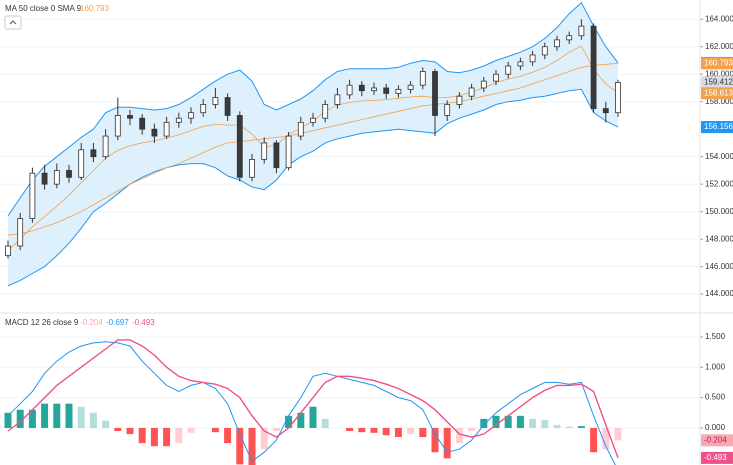 The height and width of the screenshot is (465, 733). What do you see at coordinates (719, 46) in the screenshot?
I see `y-tick-label: 162.000` at bounding box center [719, 46].